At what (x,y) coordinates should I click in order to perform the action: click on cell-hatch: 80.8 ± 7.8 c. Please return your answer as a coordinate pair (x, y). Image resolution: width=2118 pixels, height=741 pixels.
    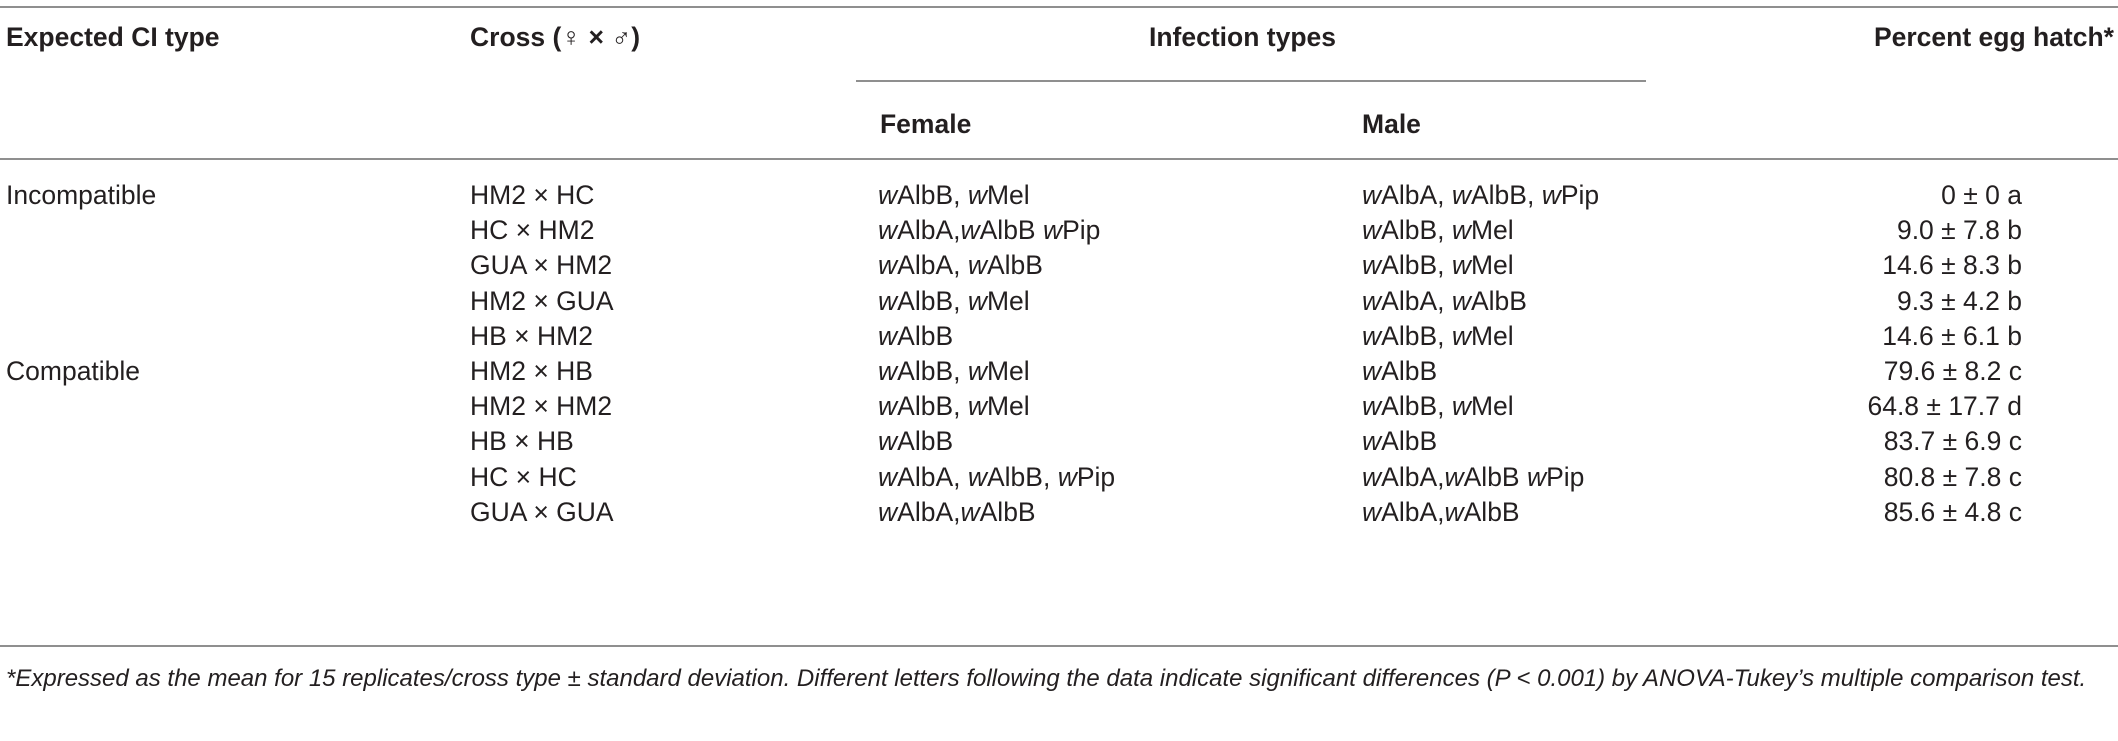
    Looking at the image, I should click on (1952, 477).